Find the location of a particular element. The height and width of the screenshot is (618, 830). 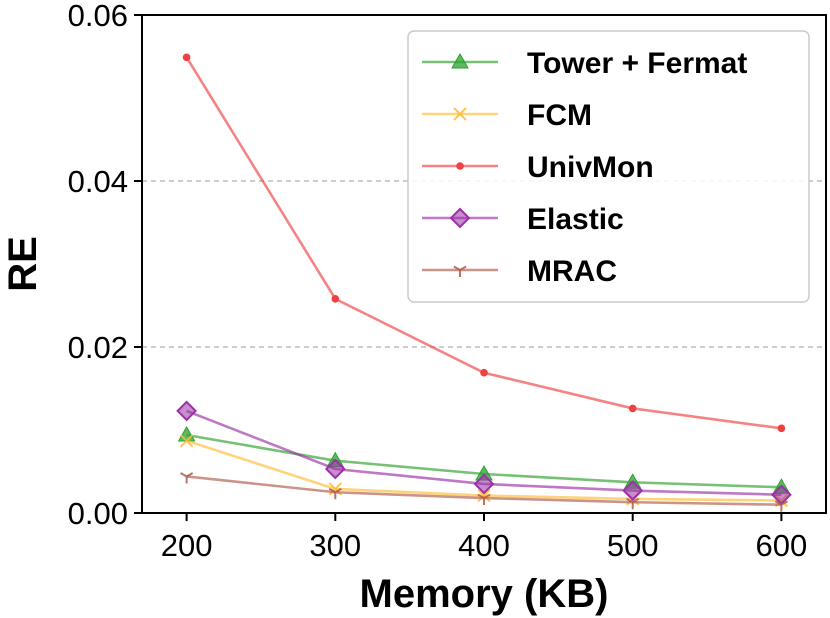

legend-label-1: FCM is located at coordinates (559, 115).